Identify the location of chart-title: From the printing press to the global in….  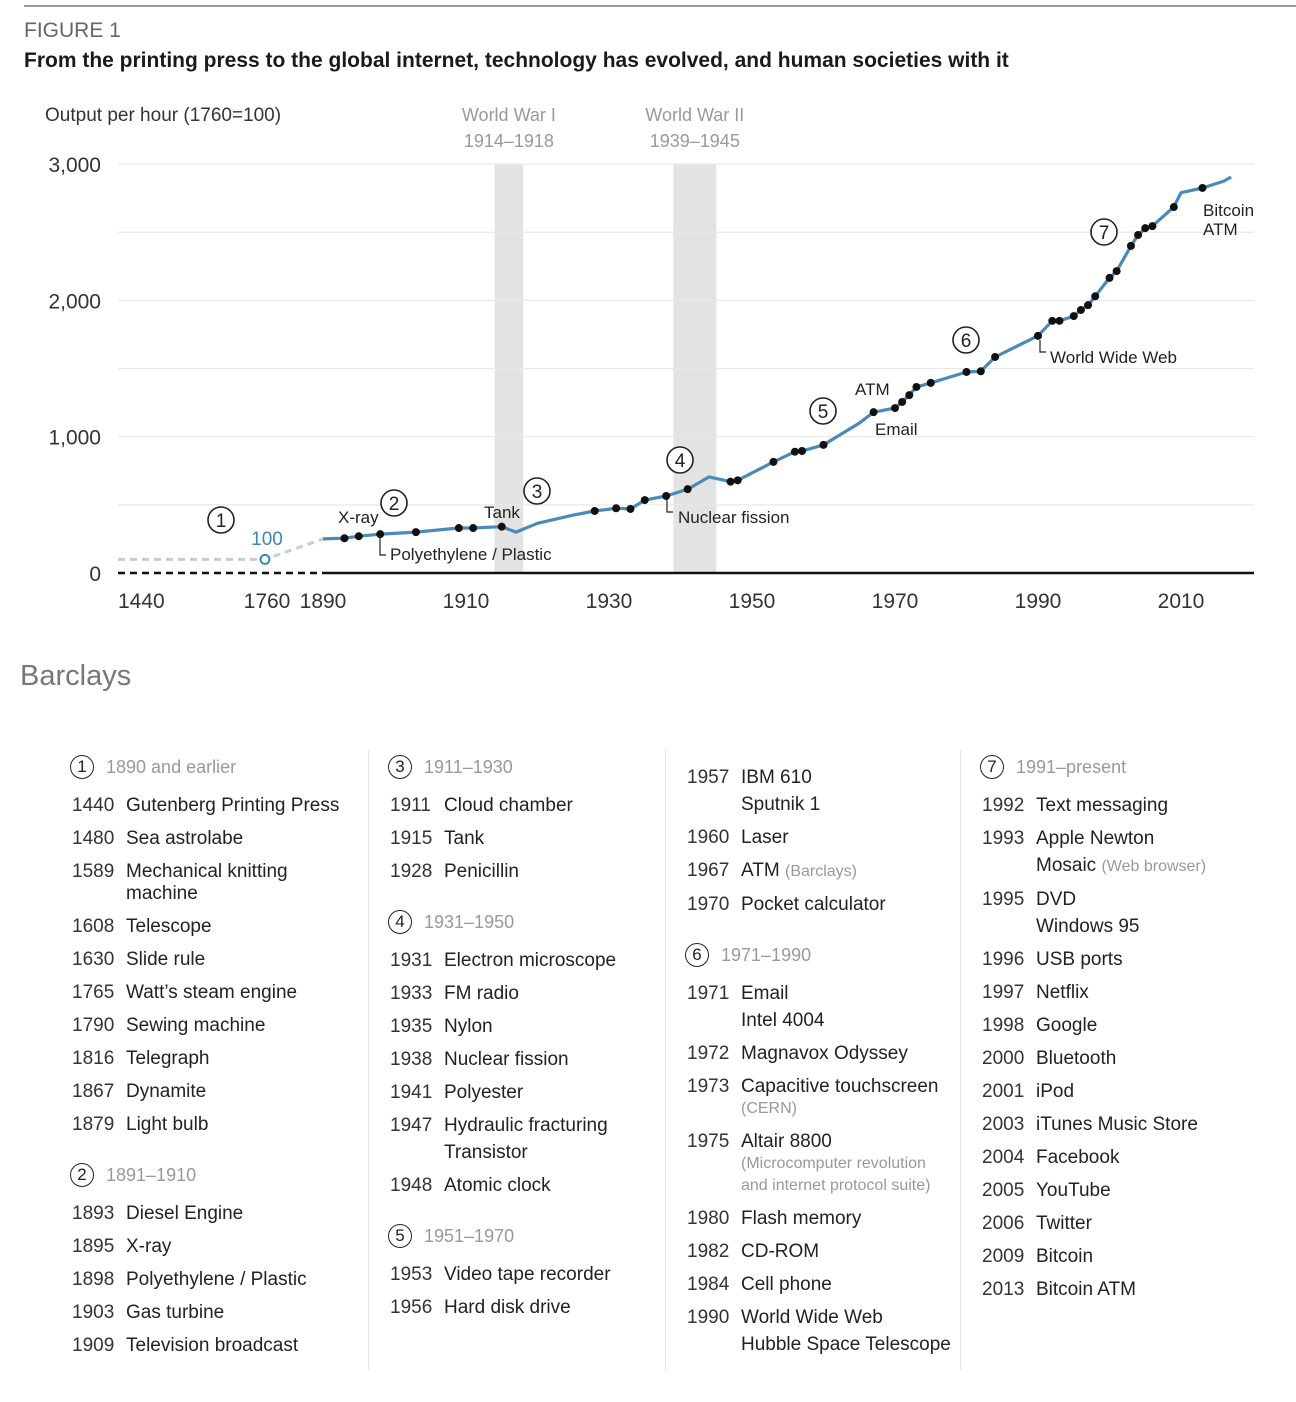
(516, 60).